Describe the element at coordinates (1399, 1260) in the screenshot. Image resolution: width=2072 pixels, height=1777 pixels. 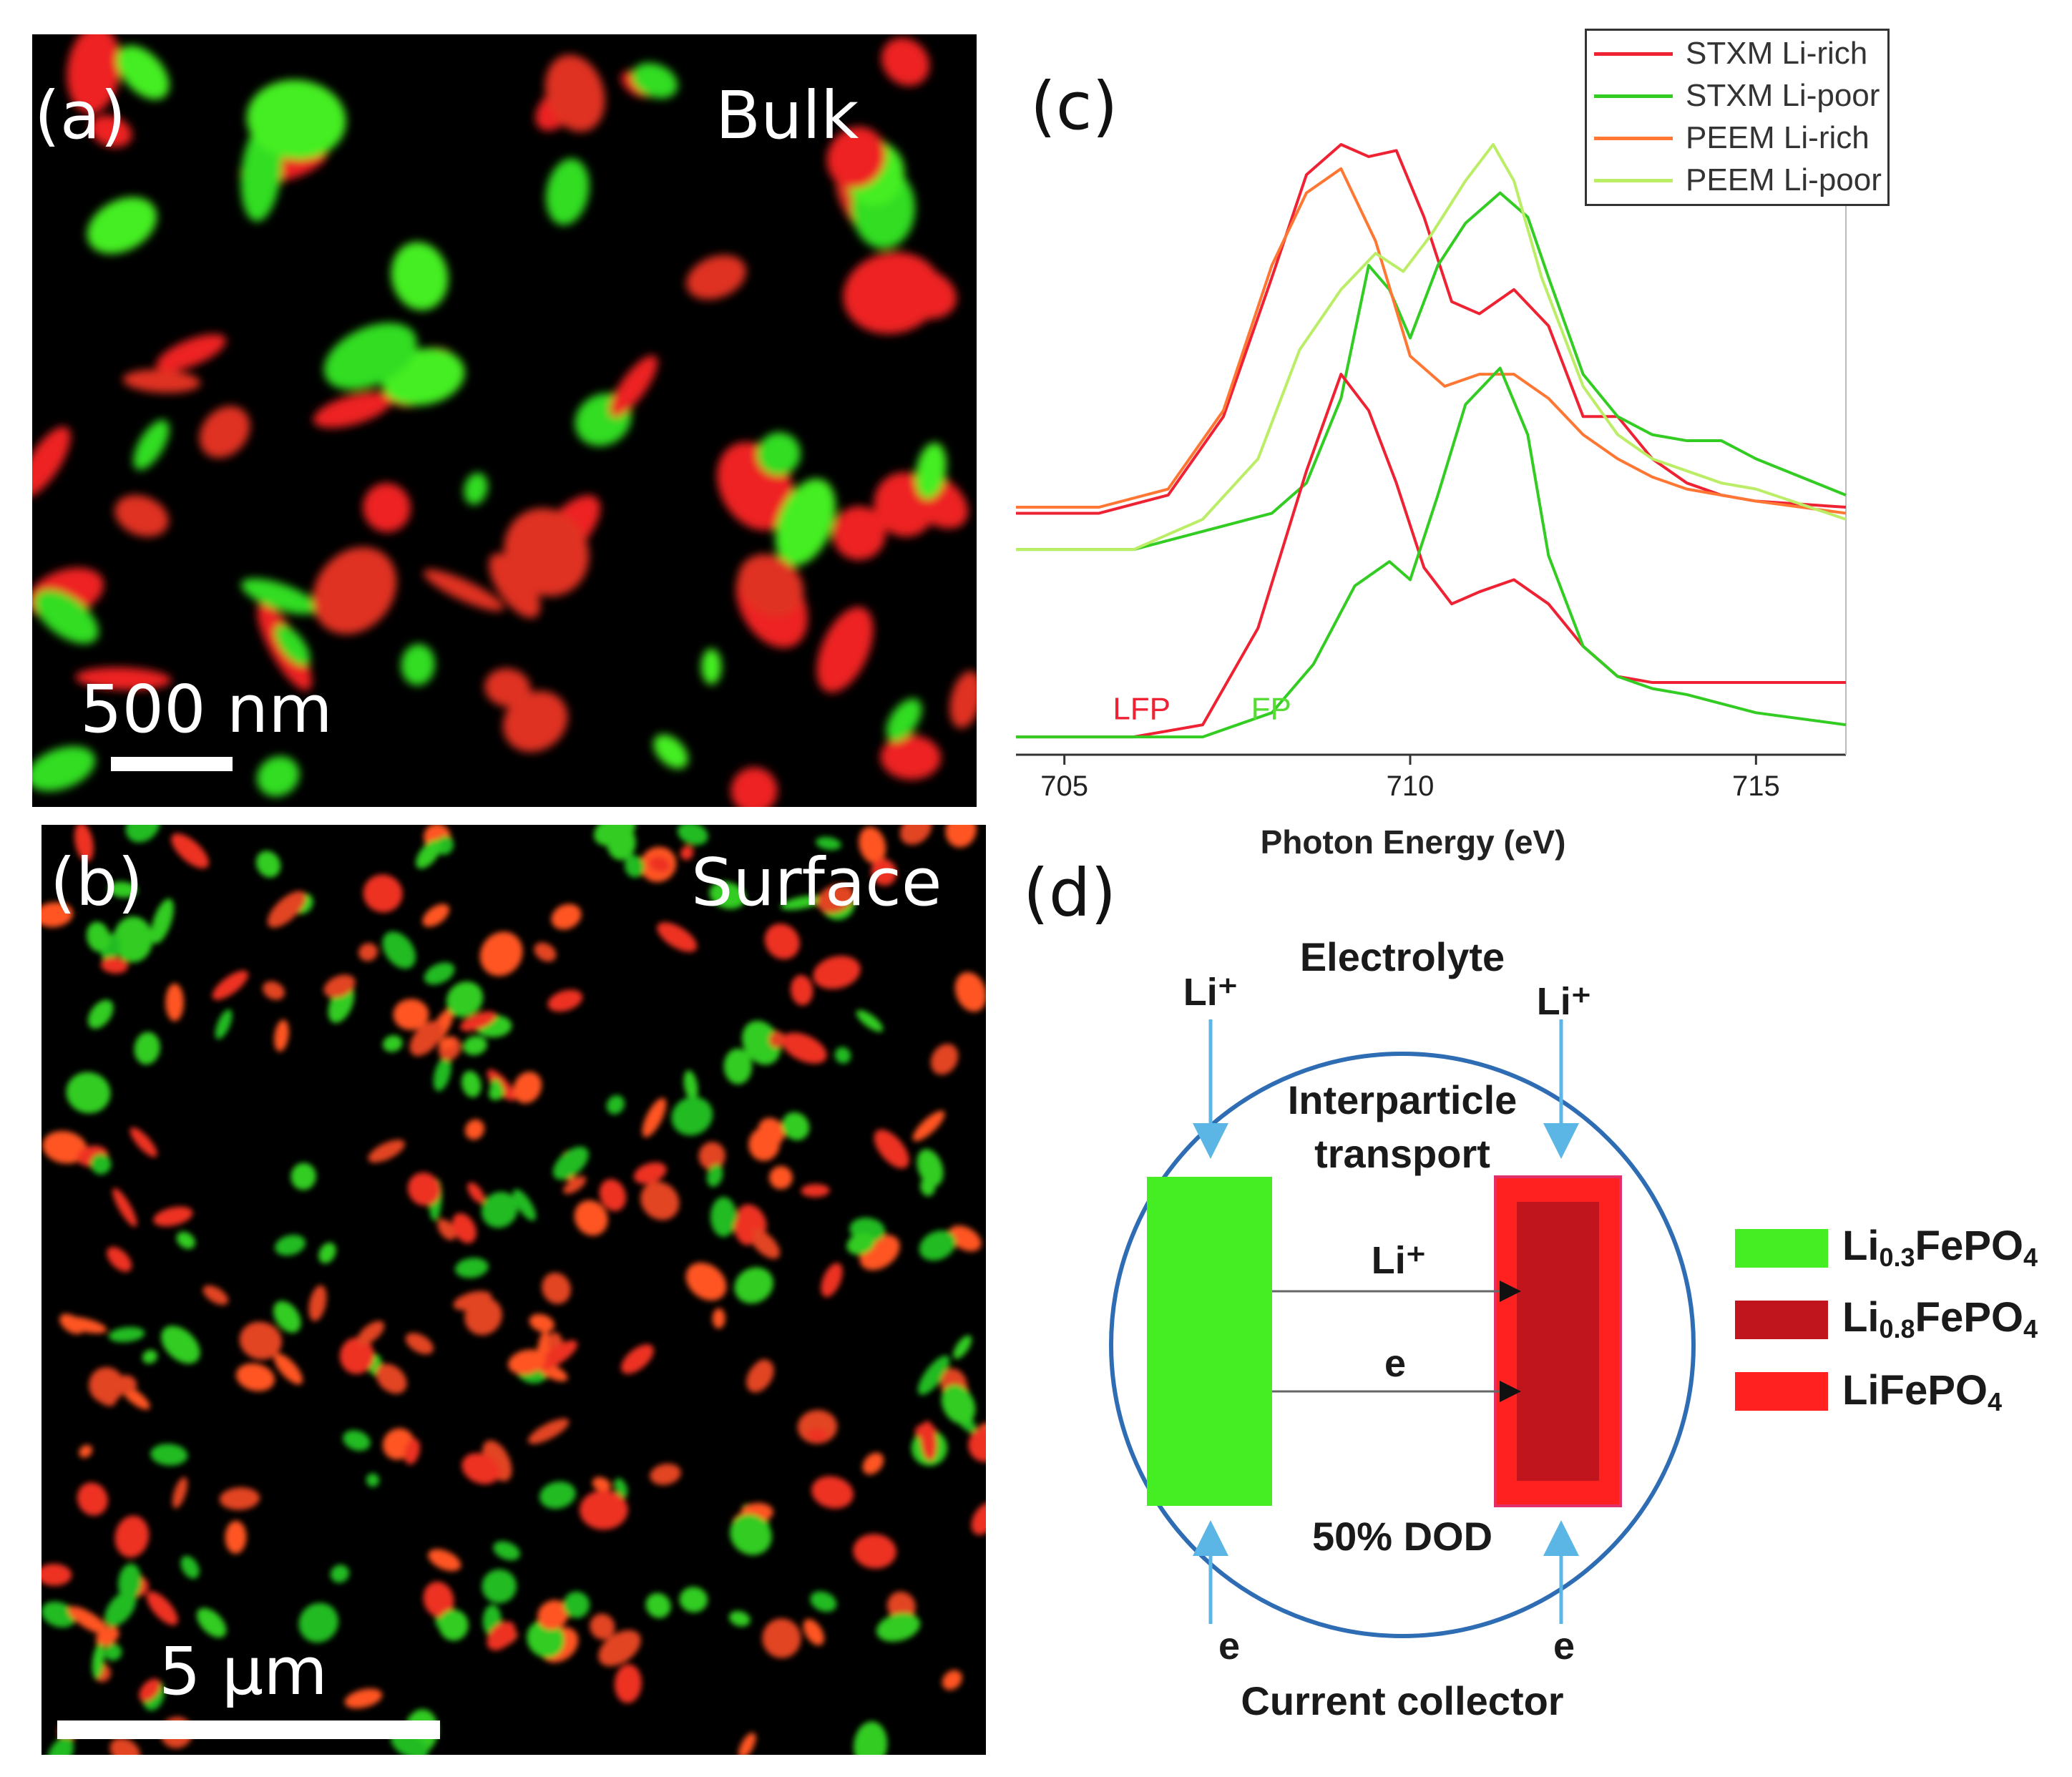
I see `li-middle-label: Li⁺` at that location.